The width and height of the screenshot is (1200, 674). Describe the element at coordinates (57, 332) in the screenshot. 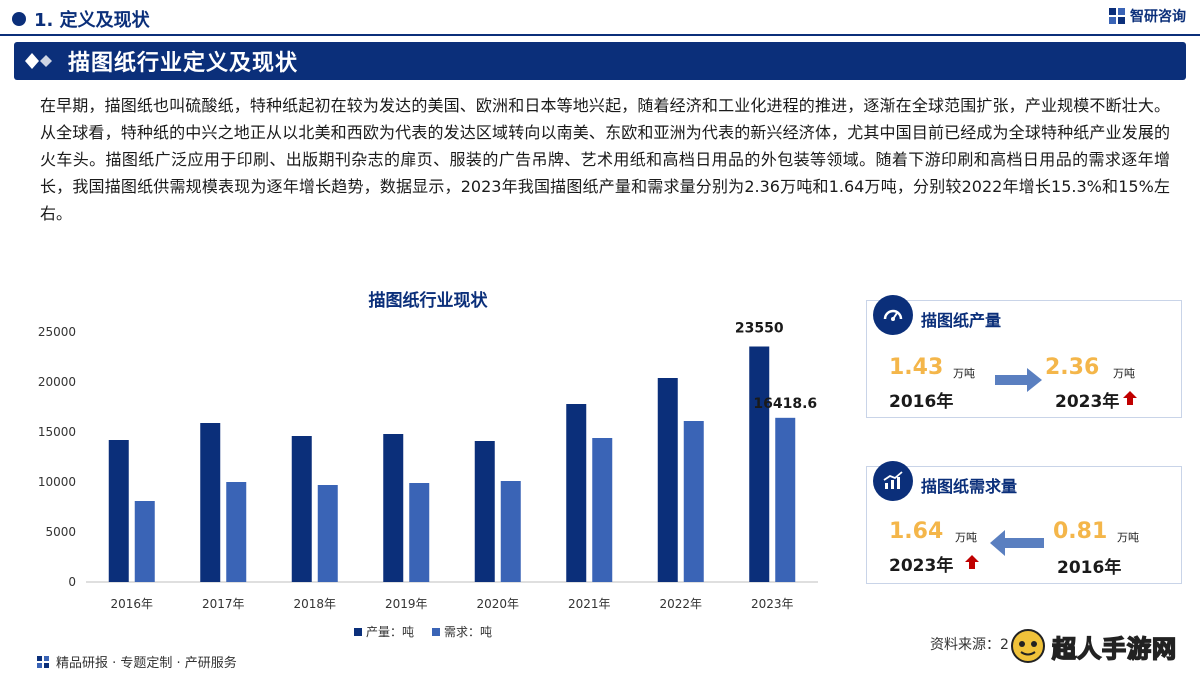

I see `y-tick-label: 25000` at that location.